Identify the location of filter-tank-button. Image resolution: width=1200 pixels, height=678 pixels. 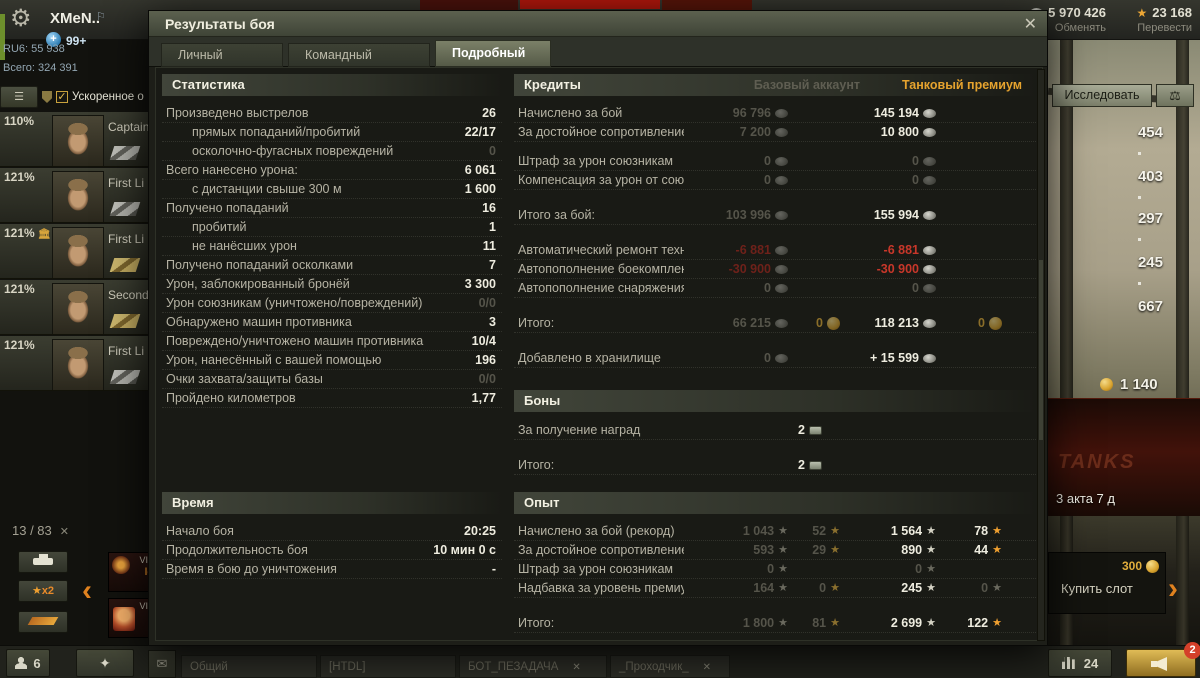
(43, 562).